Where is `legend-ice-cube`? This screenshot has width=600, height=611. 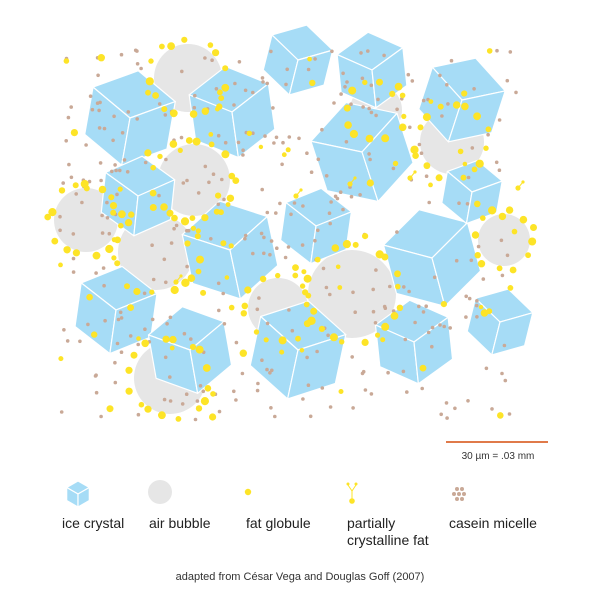
legend-ice-cube is located at coordinates (78, 494).